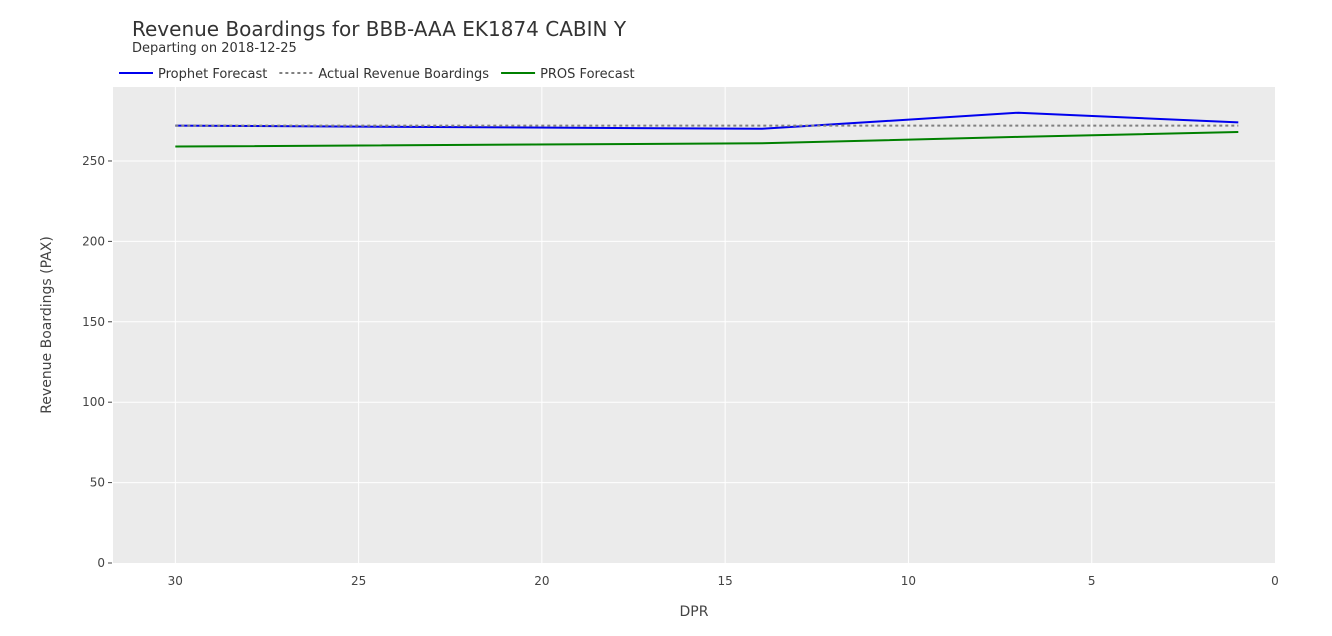  Describe the element at coordinates (93, 322) in the screenshot. I see `y-tick-label: 150` at that location.